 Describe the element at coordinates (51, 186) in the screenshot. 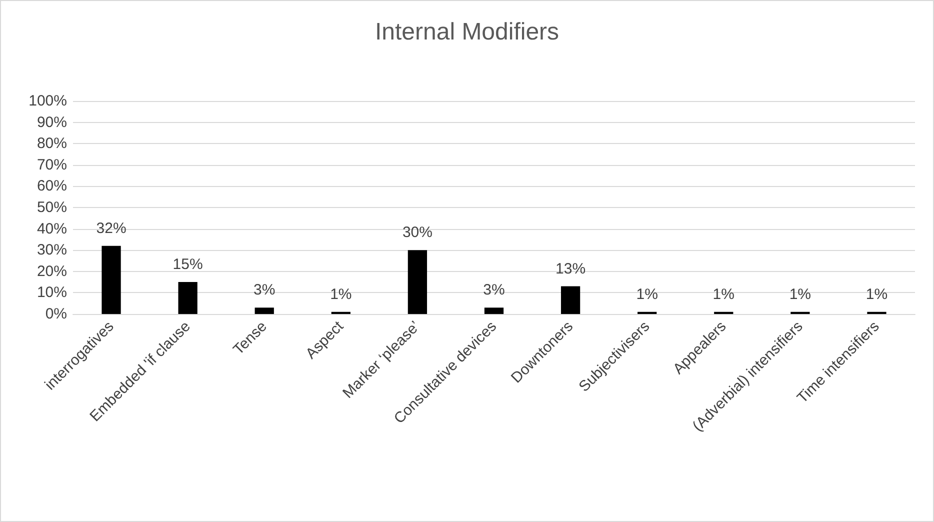

I see `y-tick-label: 60%` at that location.